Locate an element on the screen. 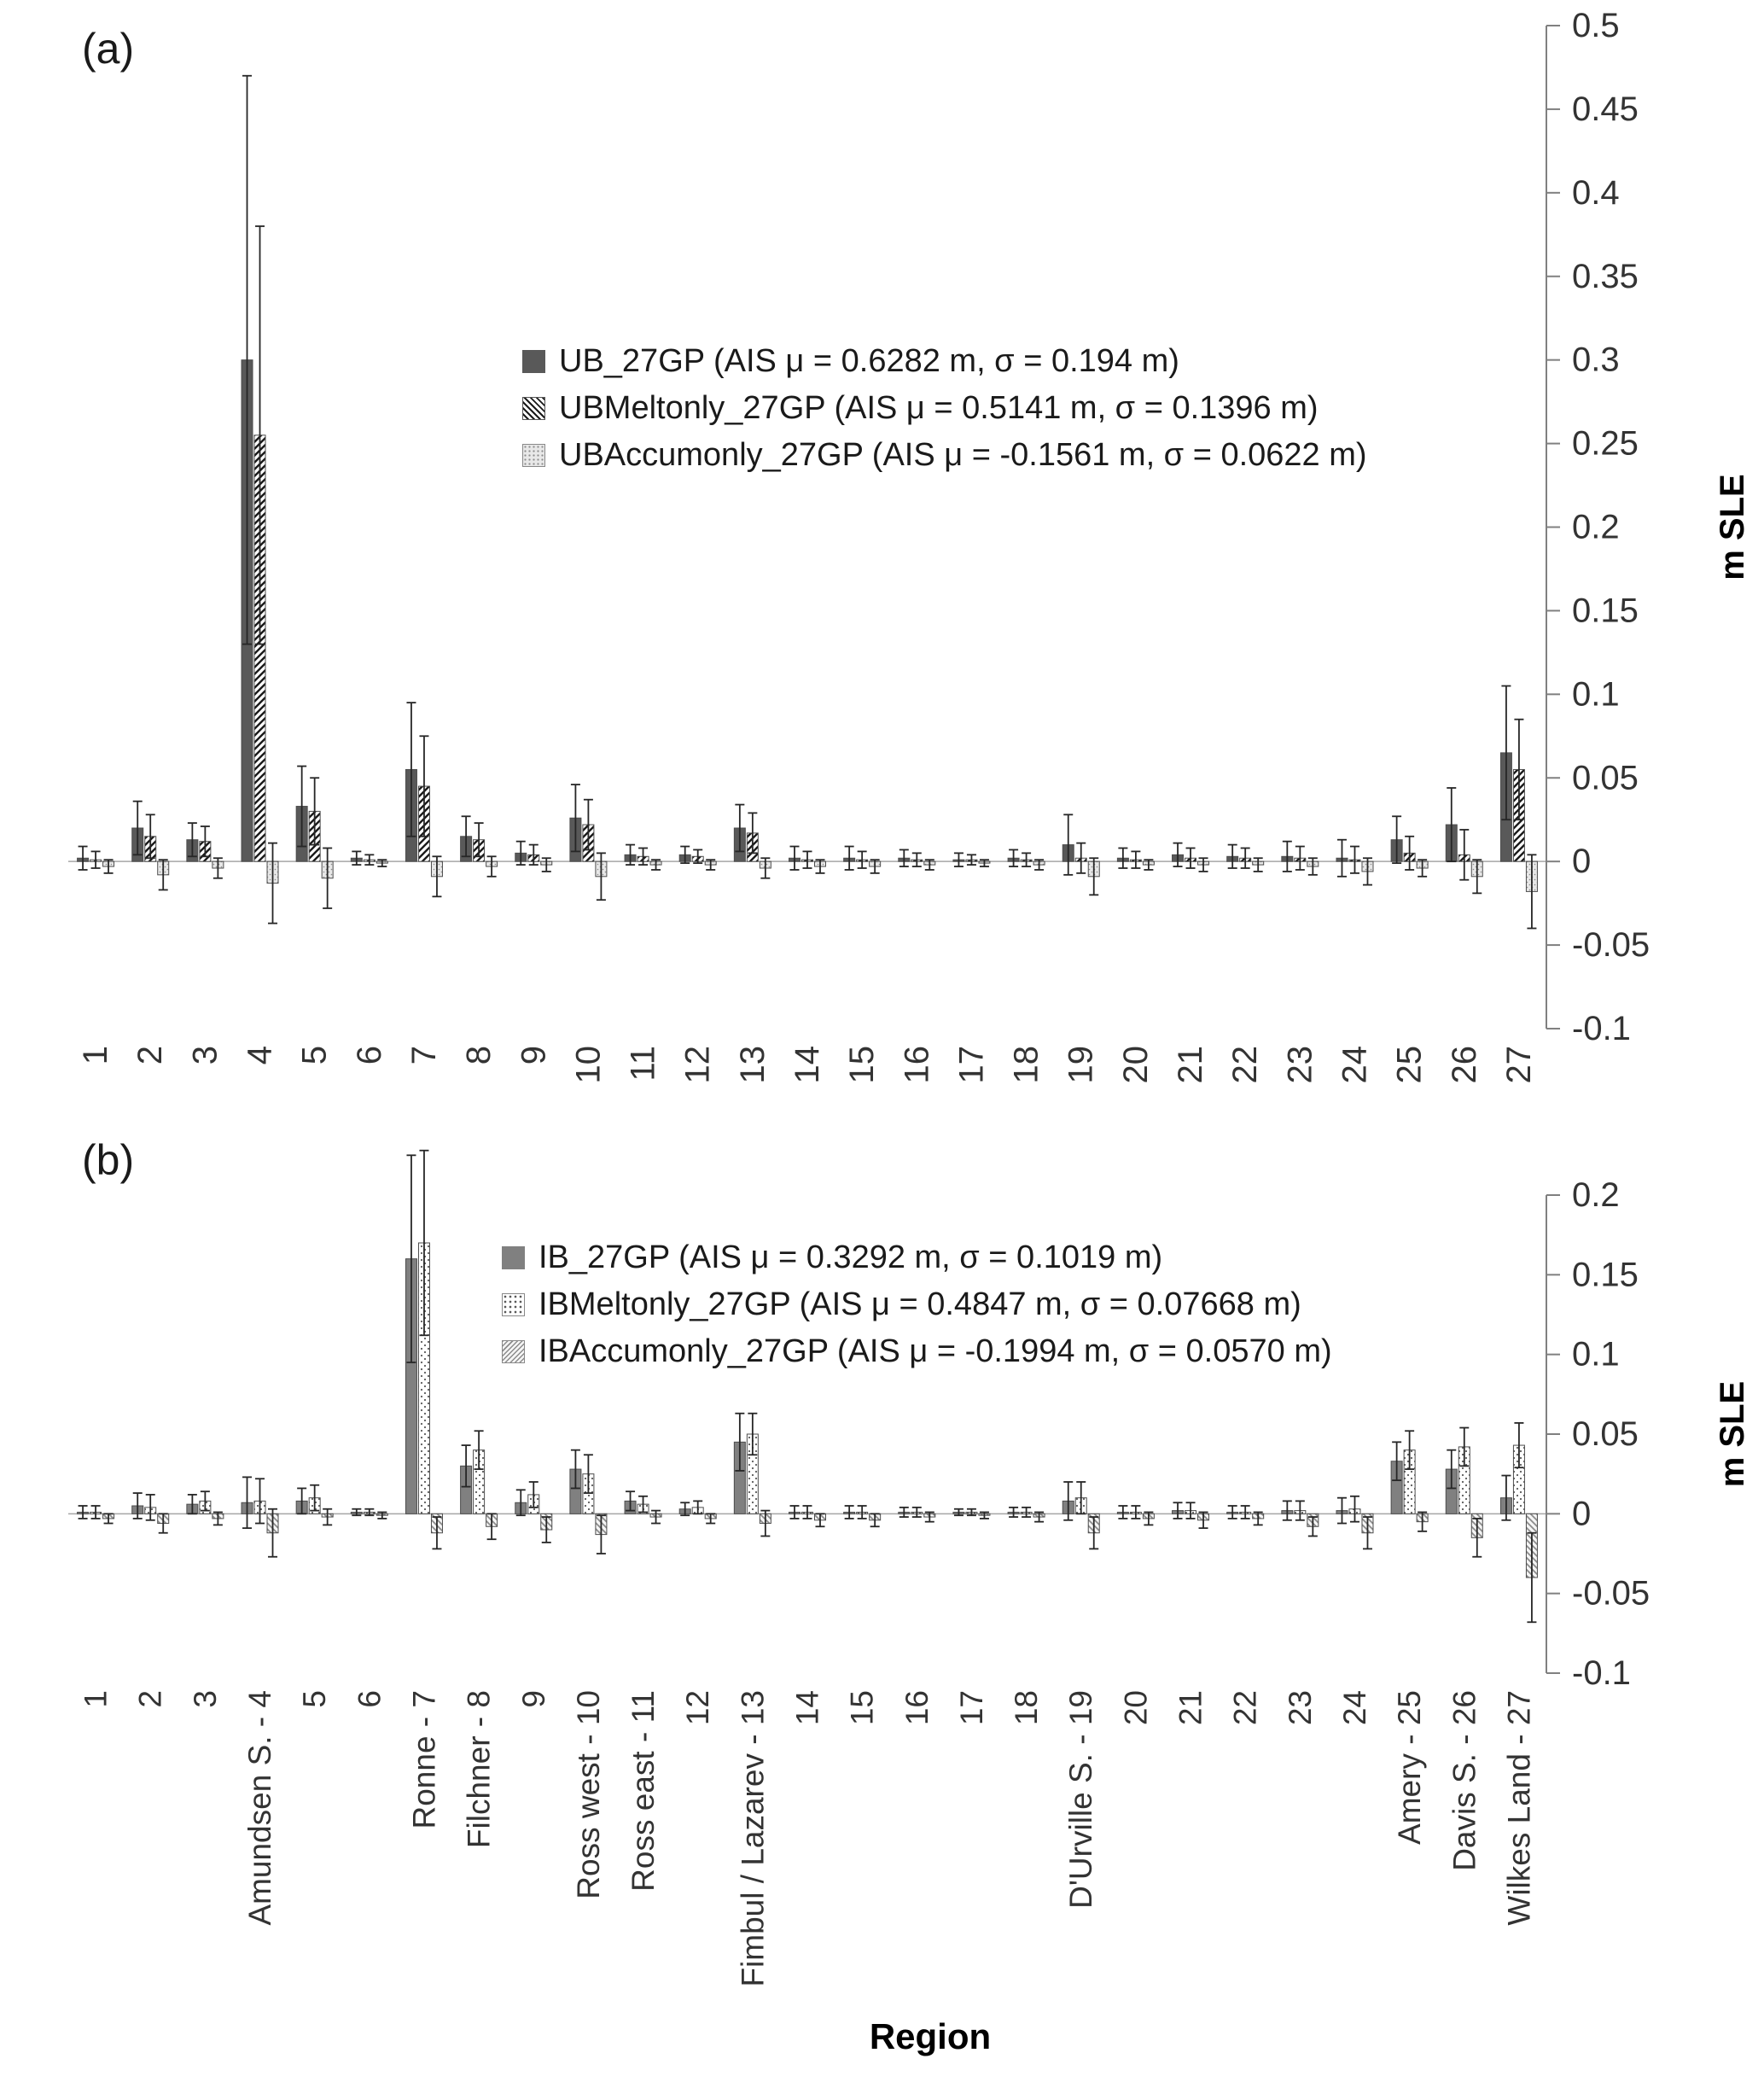 Image resolution: width=1764 pixels, height=2088 pixels. legend-swatch-ibaccumonly-27gp is located at coordinates (513, 1351).